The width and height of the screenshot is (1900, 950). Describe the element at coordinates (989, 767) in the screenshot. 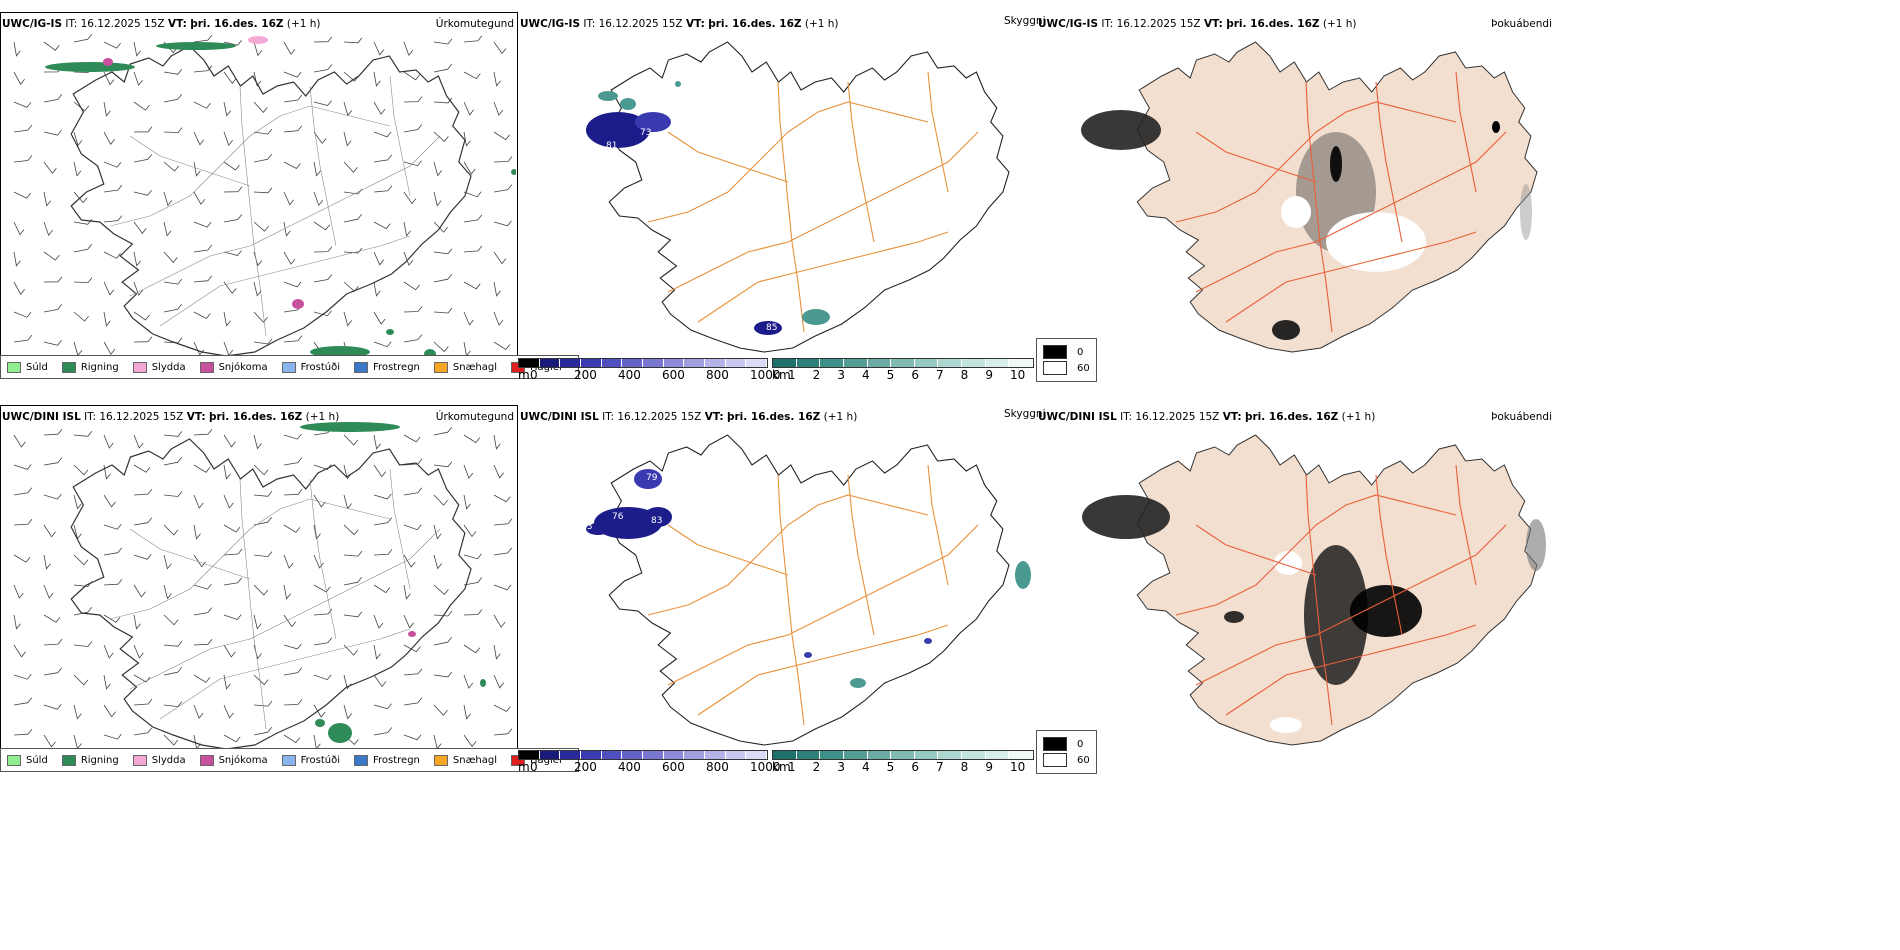

I see `colorbar-tick-label: 9` at that location.